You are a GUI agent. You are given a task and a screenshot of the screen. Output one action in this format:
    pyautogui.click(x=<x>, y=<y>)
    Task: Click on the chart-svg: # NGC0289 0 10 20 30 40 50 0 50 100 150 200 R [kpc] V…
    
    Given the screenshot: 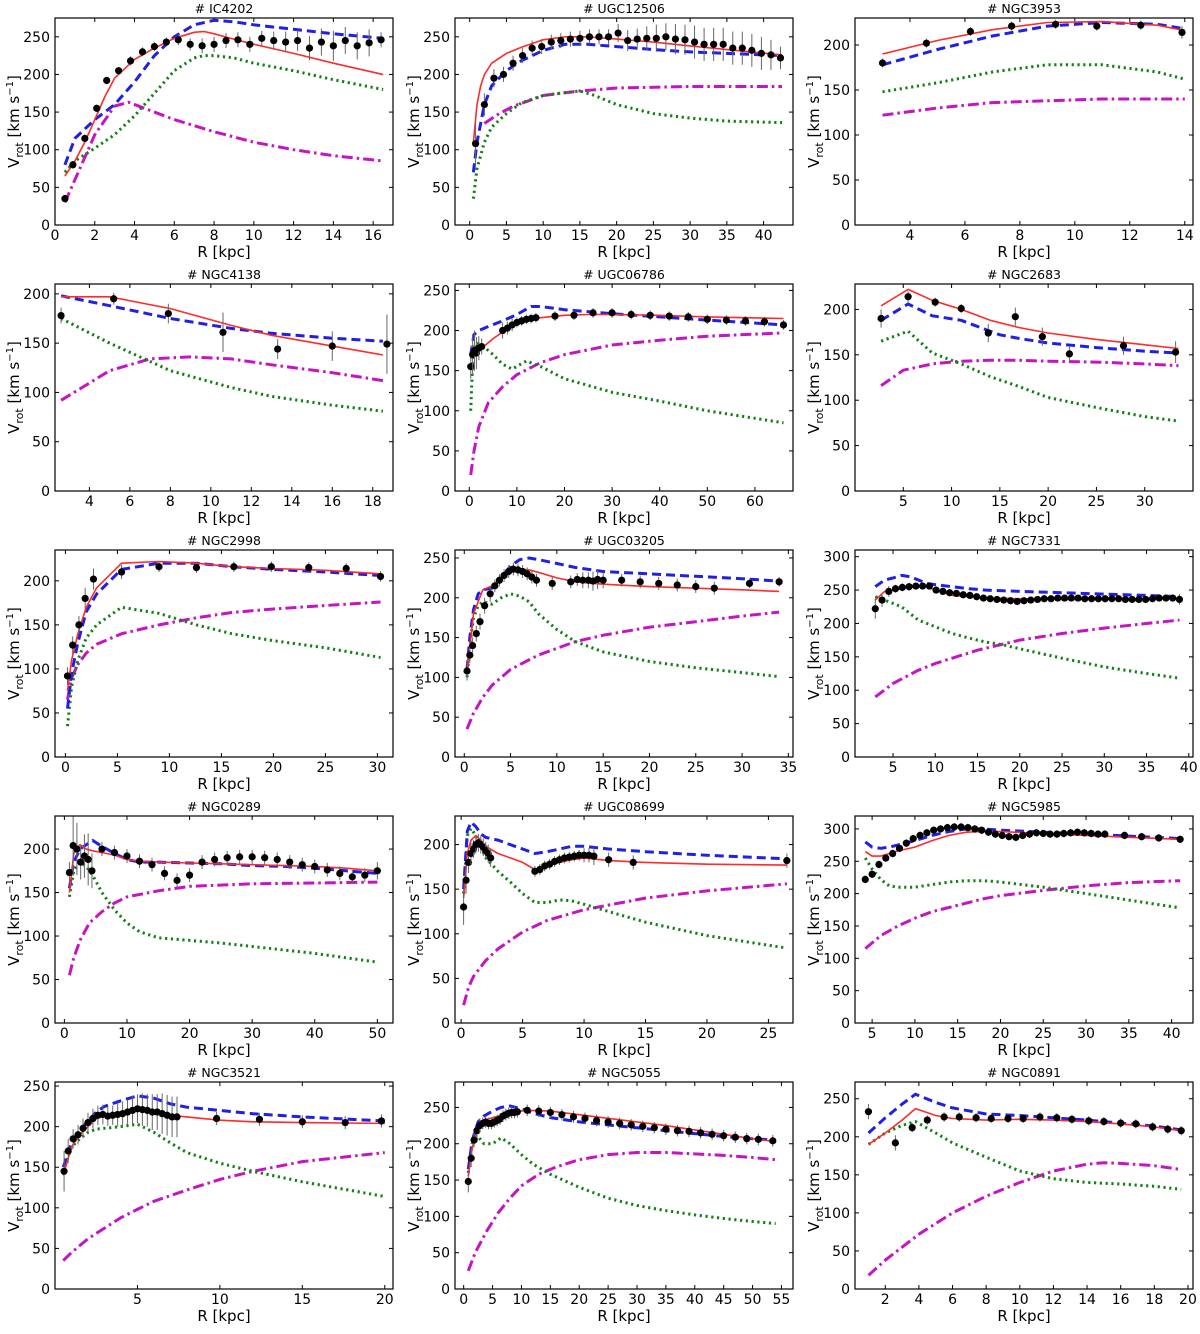 What is the action you would take?
    pyautogui.click(x=199, y=929)
    